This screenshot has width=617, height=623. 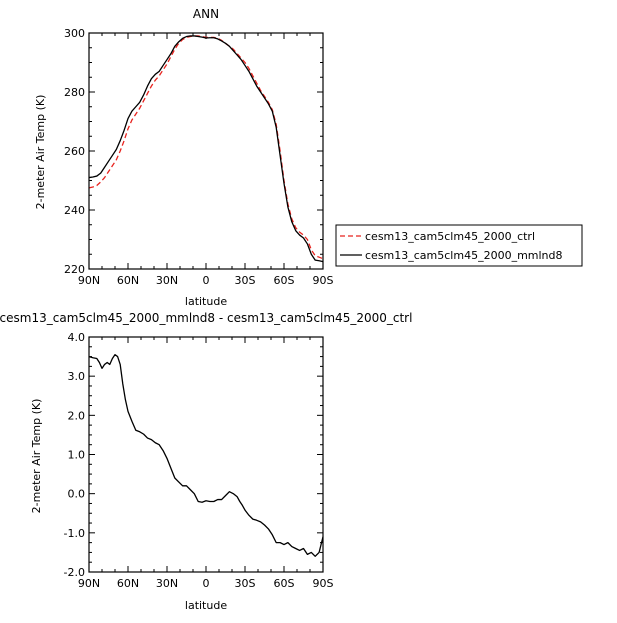 What do you see at coordinates (74, 92) in the screenshot?
I see `top-chart-y-tick-label: 280` at bounding box center [74, 92].